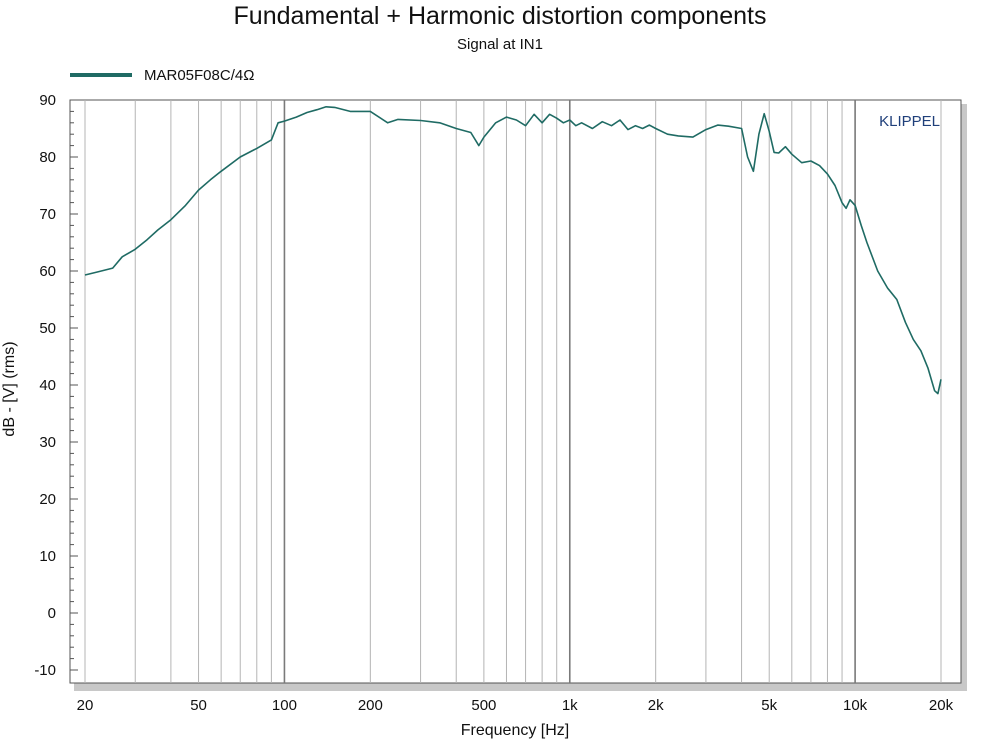 Image resolution: width=1000 pixels, height=750 pixels. I want to click on x-tick-label: 2k, so click(656, 705).